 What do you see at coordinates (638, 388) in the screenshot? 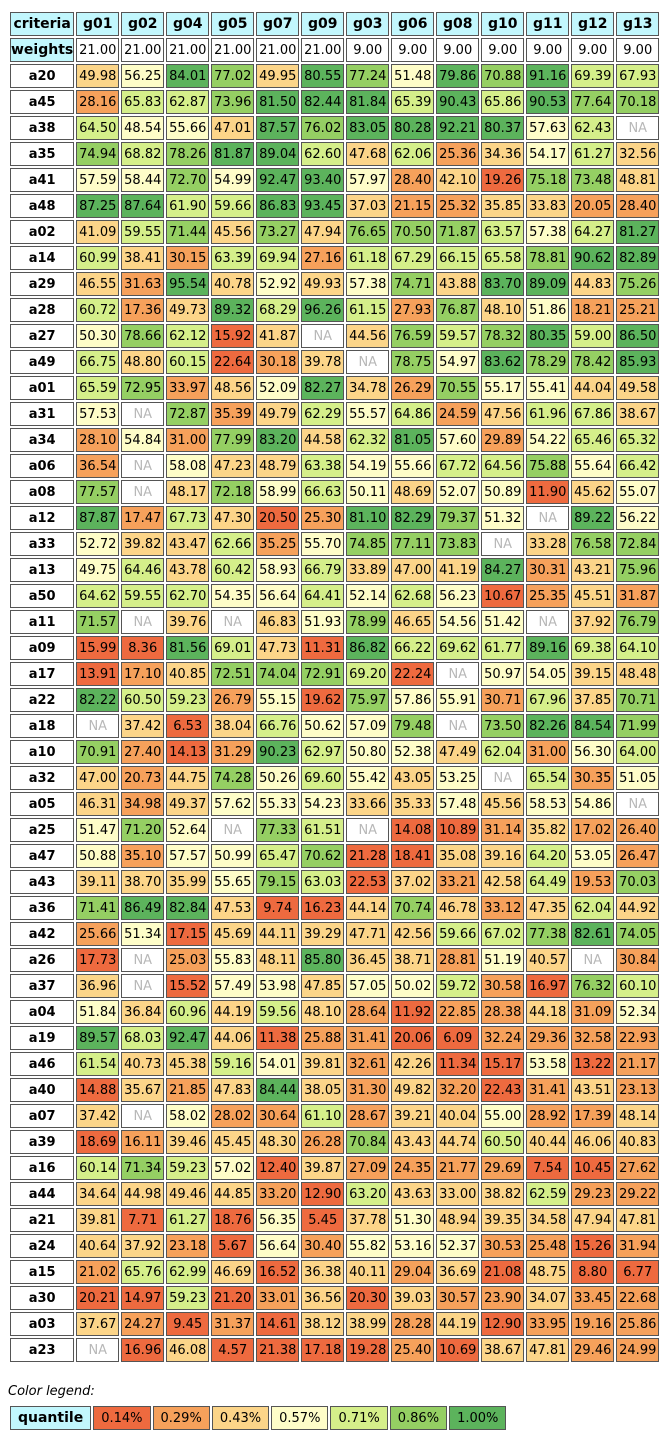
I see `heatmap-cell: 49.58` at bounding box center [638, 388].